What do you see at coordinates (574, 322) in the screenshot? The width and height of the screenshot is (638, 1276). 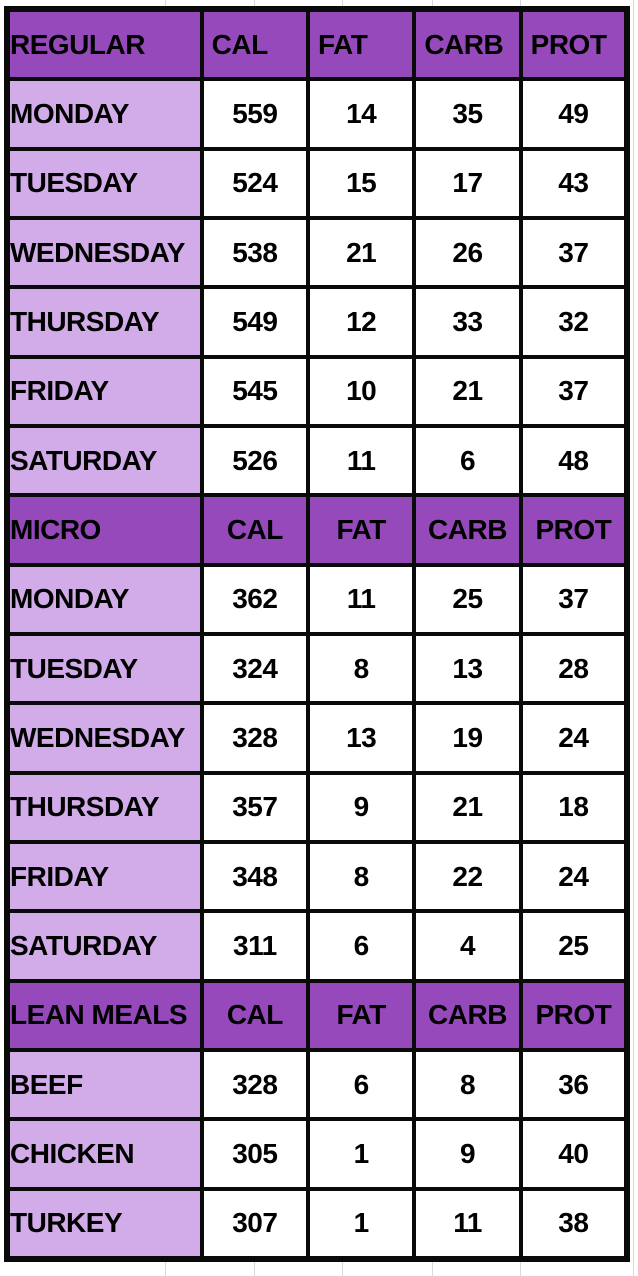 I see `value-cell: 32` at bounding box center [574, 322].